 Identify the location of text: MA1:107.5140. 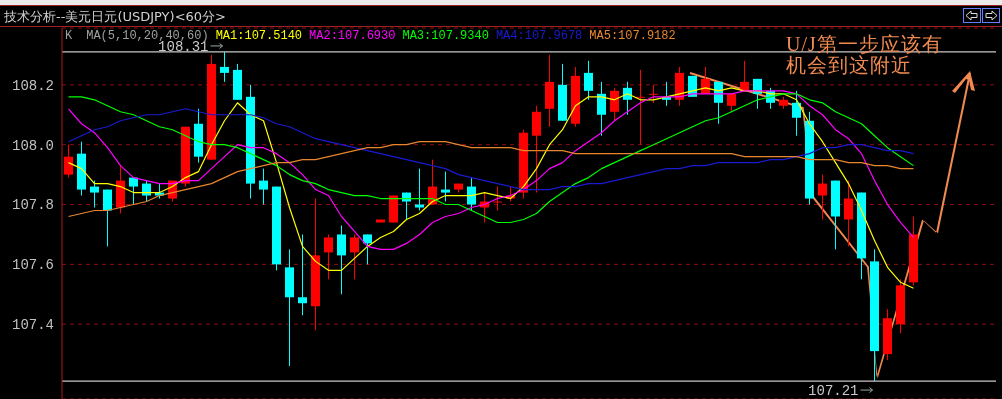
(259, 36).